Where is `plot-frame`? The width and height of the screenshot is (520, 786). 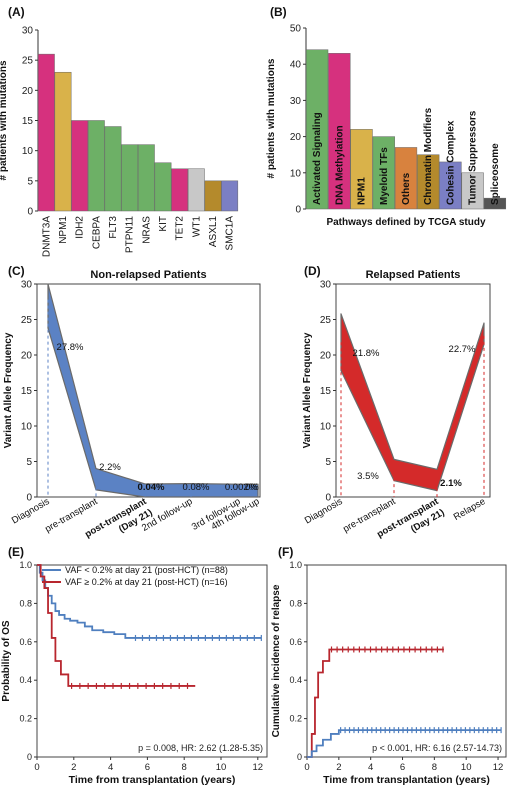 plot-frame is located at coordinates (406, 661).